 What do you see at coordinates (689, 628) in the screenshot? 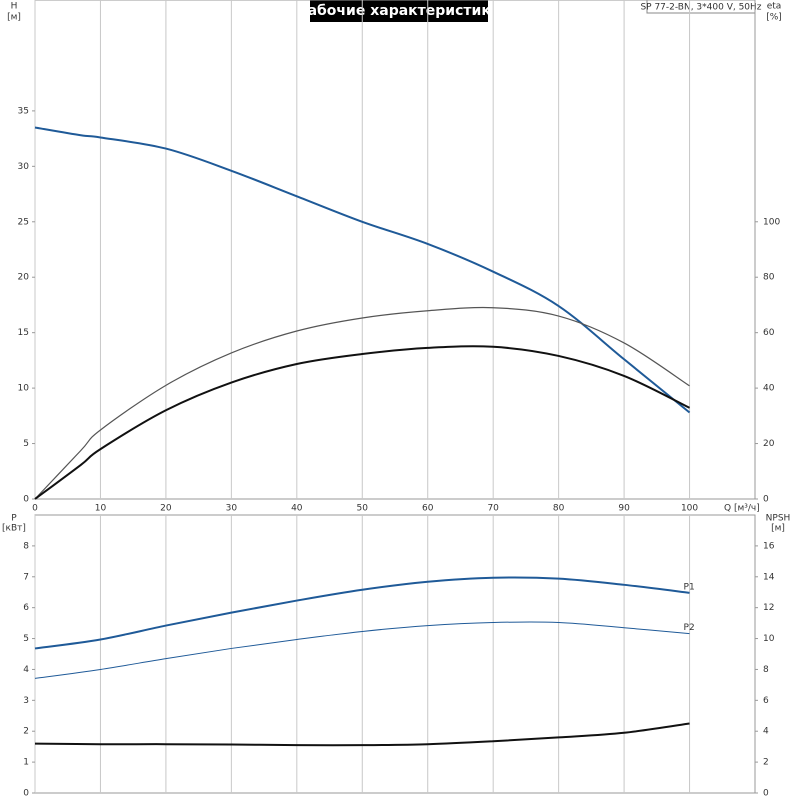
I see `series-label: P2` at bounding box center [689, 628].